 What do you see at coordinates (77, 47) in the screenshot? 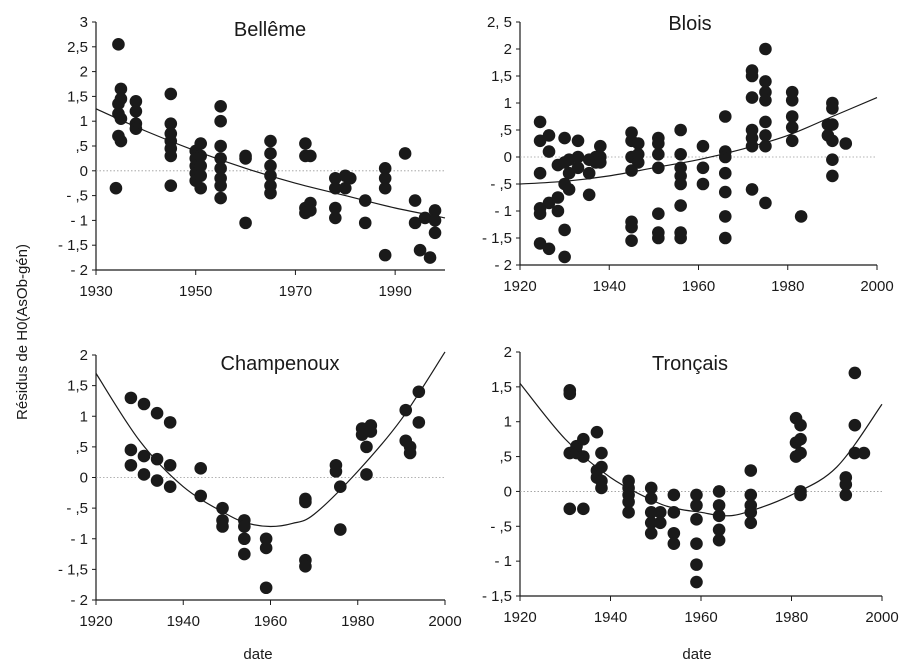
I see `y-tick-label: 2,5` at bounding box center [77, 47].